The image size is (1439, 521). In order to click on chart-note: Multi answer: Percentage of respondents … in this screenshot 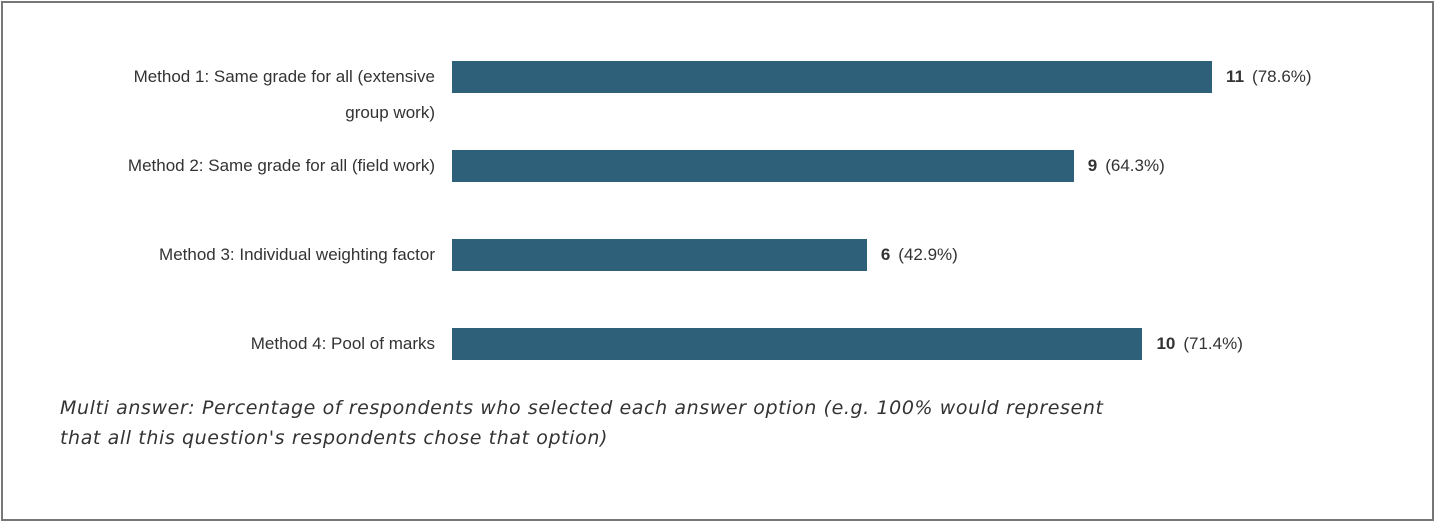, I will do `click(582, 423)`.